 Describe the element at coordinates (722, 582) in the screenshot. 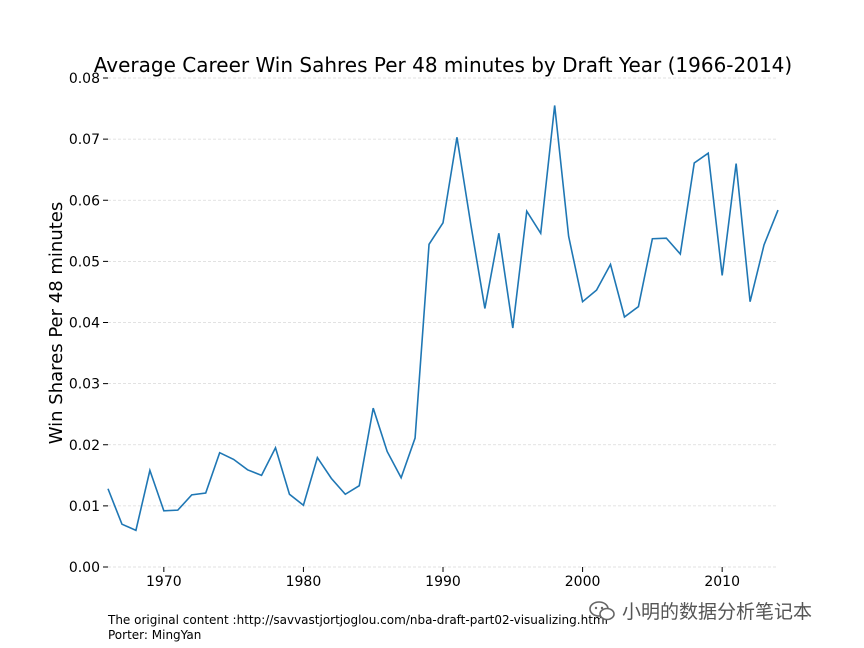

I see `x-tick-label: 2010` at that location.